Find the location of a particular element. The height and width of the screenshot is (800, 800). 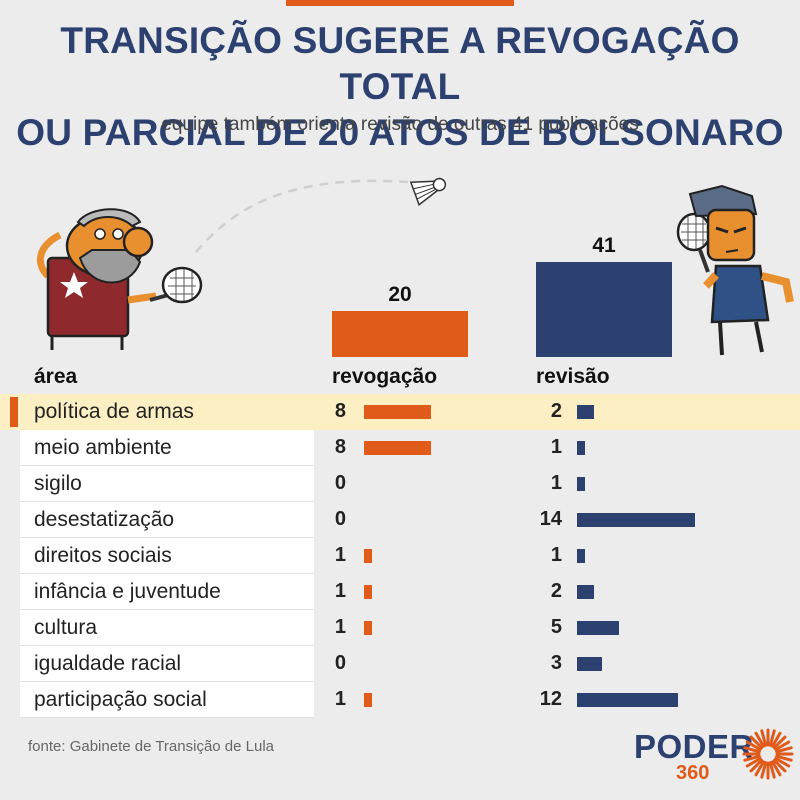

table-row: desestatização 0 14 is located at coordinates (400, 520).